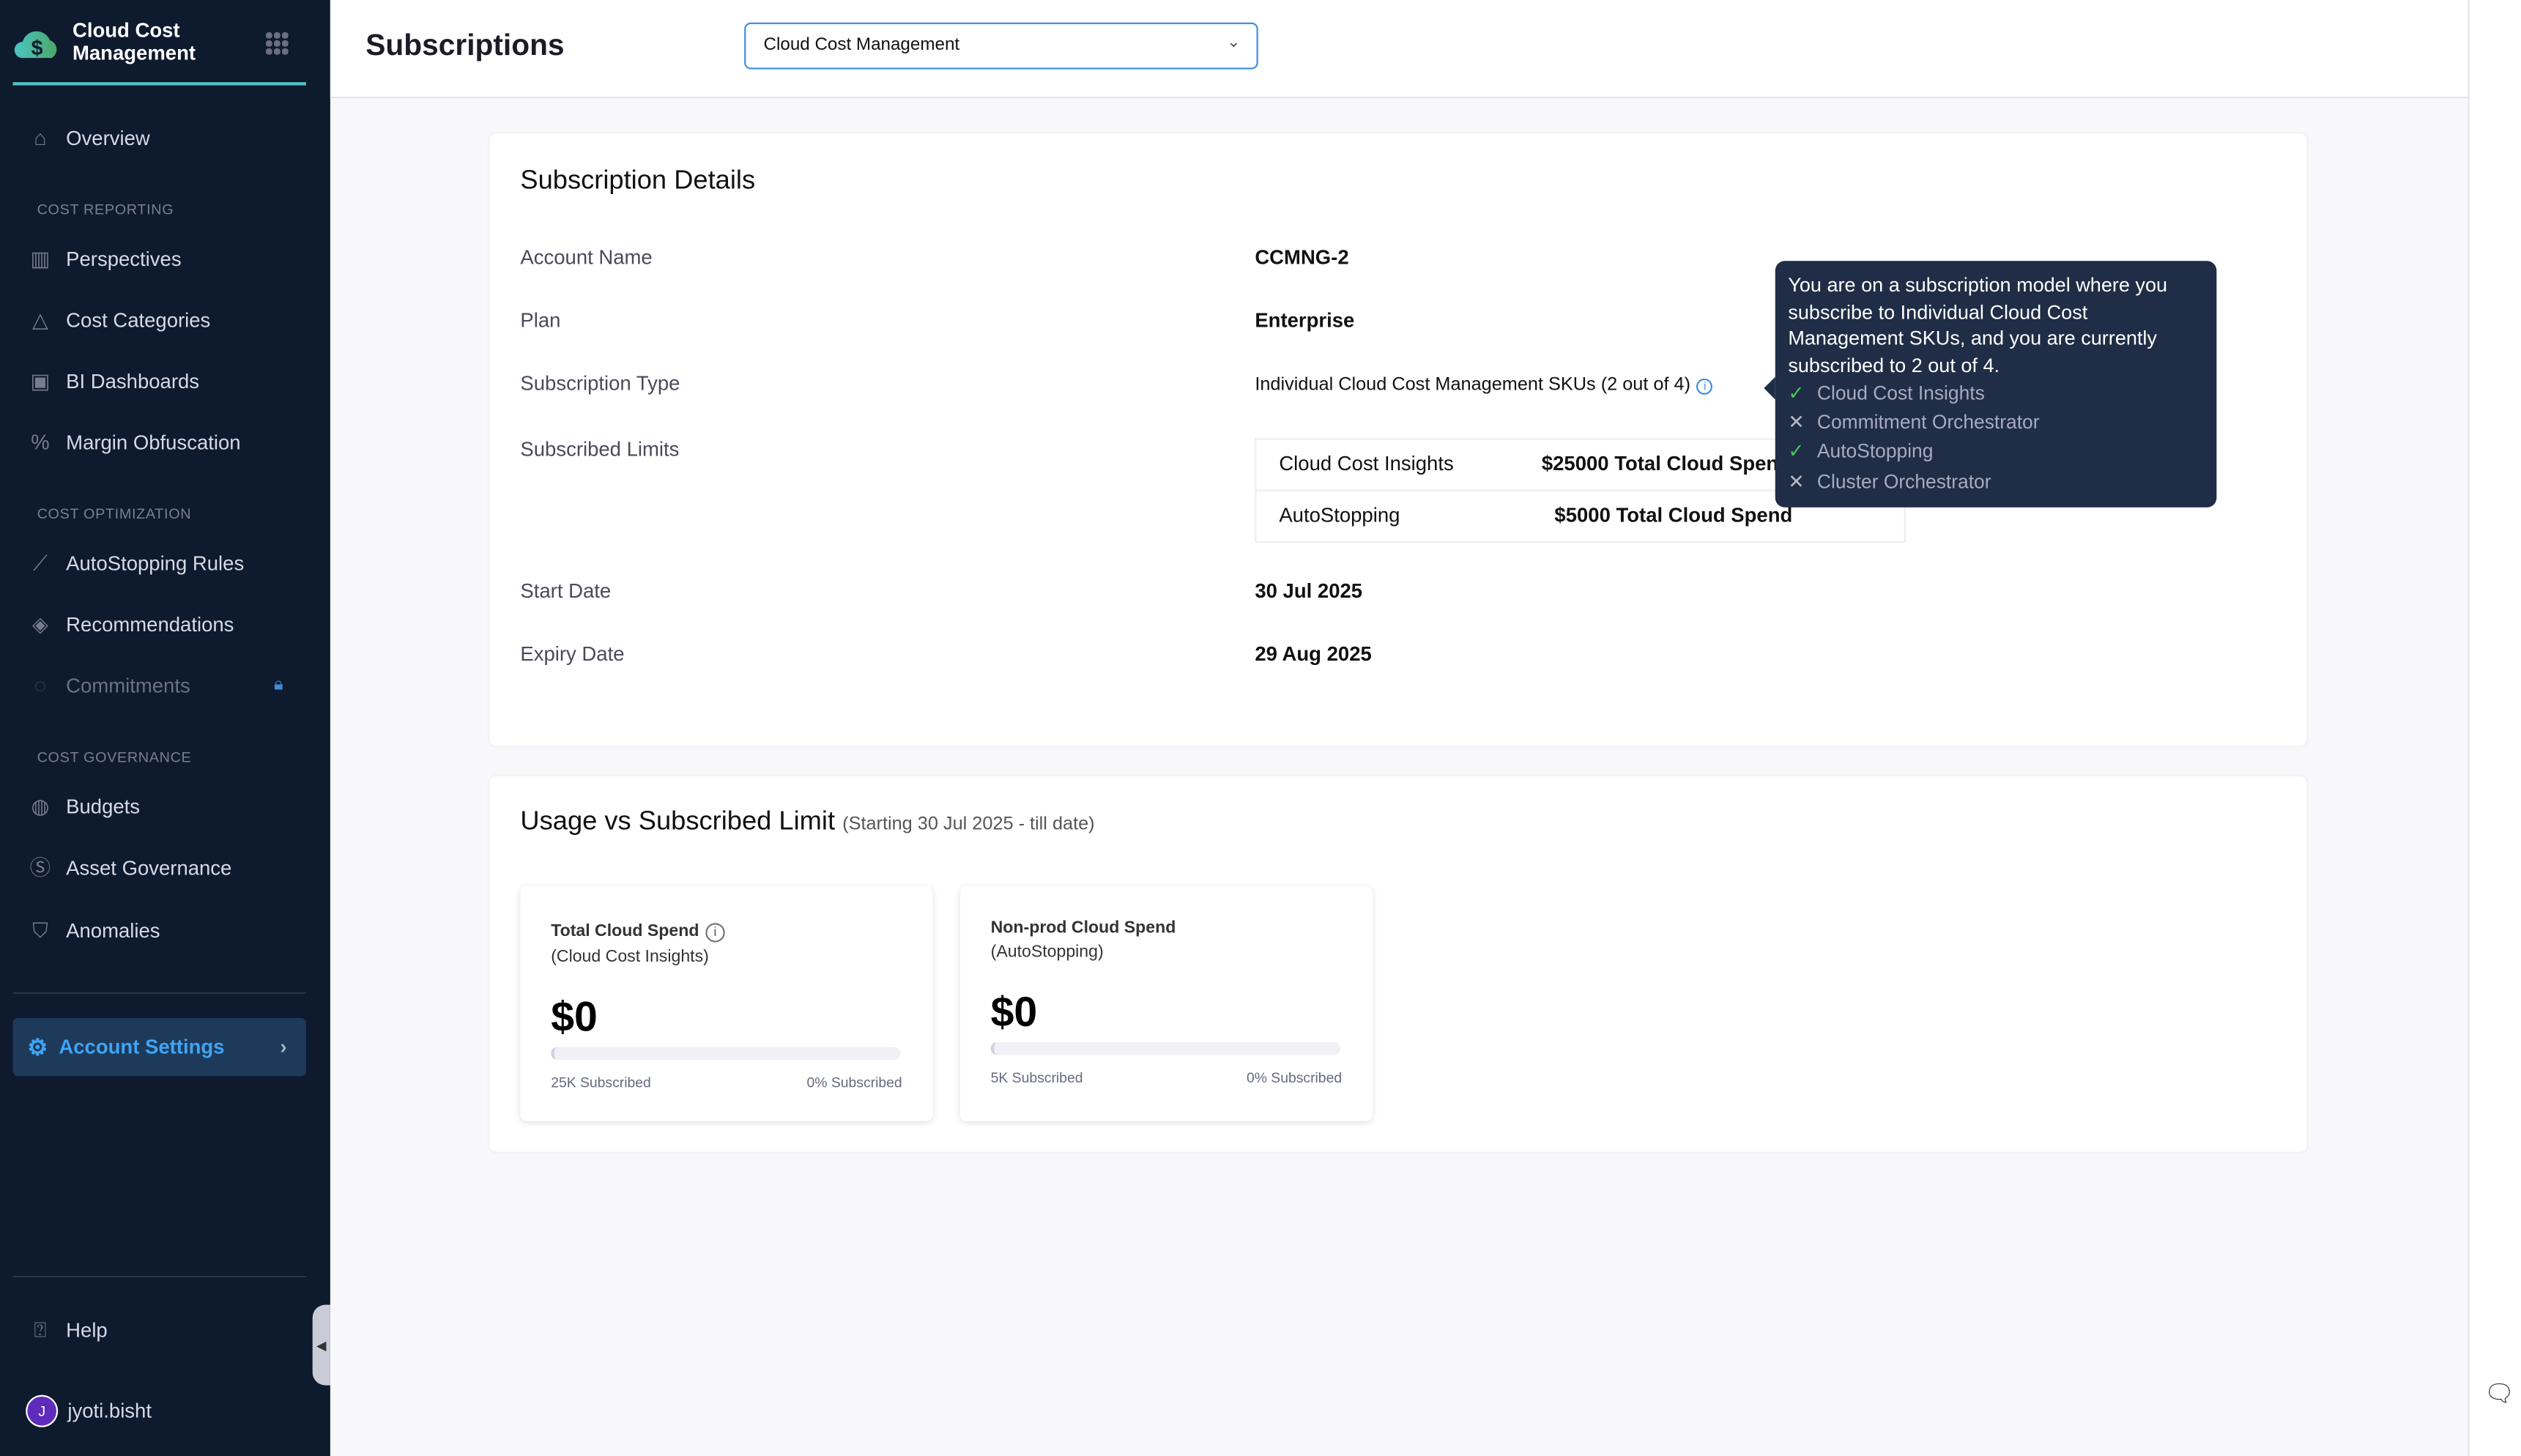 The image size is (2521, 1456). Describe the element at coordinates (87, 1330) in the screenshot. I see `label: Help` at that location.